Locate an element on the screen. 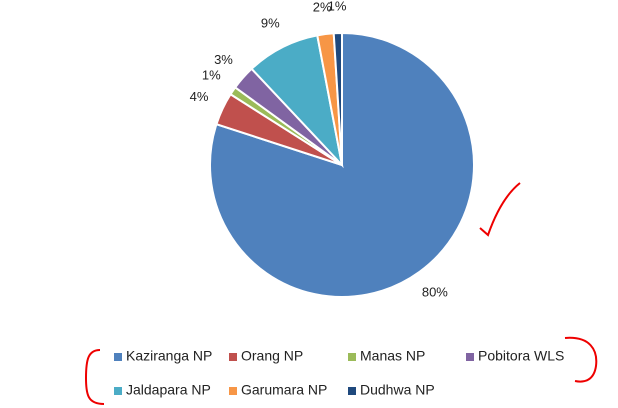 The height and width of the screenshot is (408, 618). legend-label: Garumara NP is located at coordinates (284, 390).